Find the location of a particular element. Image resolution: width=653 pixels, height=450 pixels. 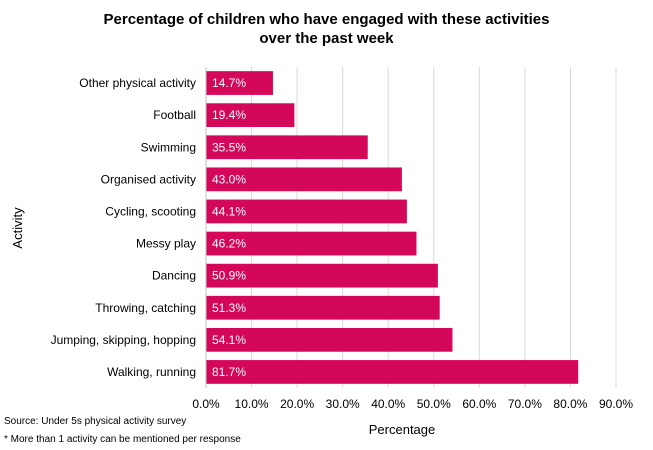

x-tick-label: 90.0% is located at coordinates (616, 404).